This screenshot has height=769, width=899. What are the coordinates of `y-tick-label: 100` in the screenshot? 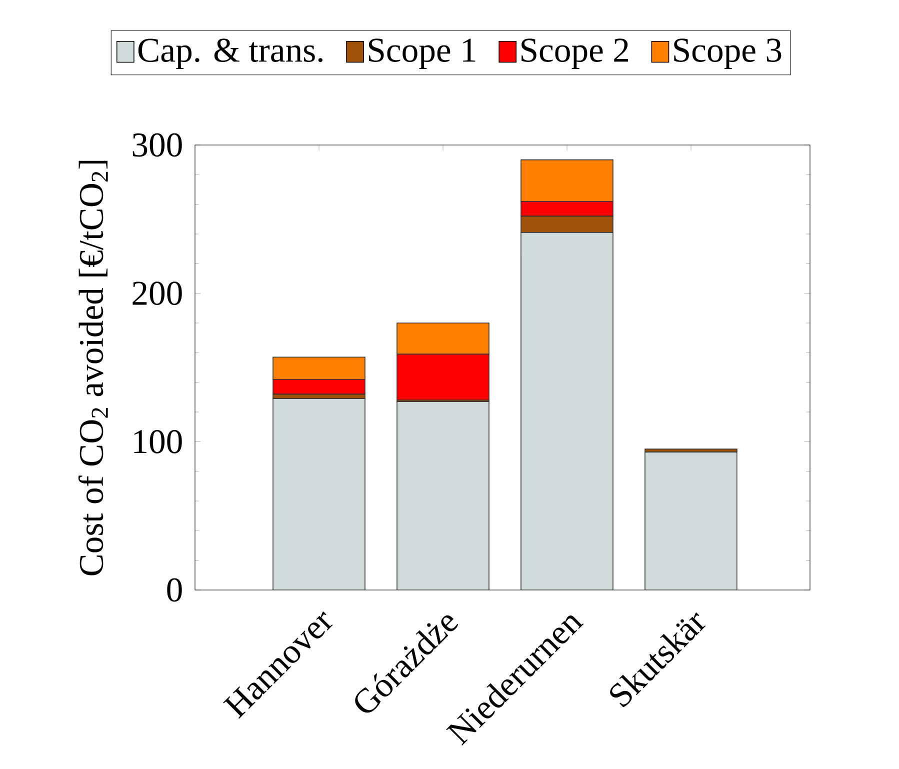 It's located at (158, 442).